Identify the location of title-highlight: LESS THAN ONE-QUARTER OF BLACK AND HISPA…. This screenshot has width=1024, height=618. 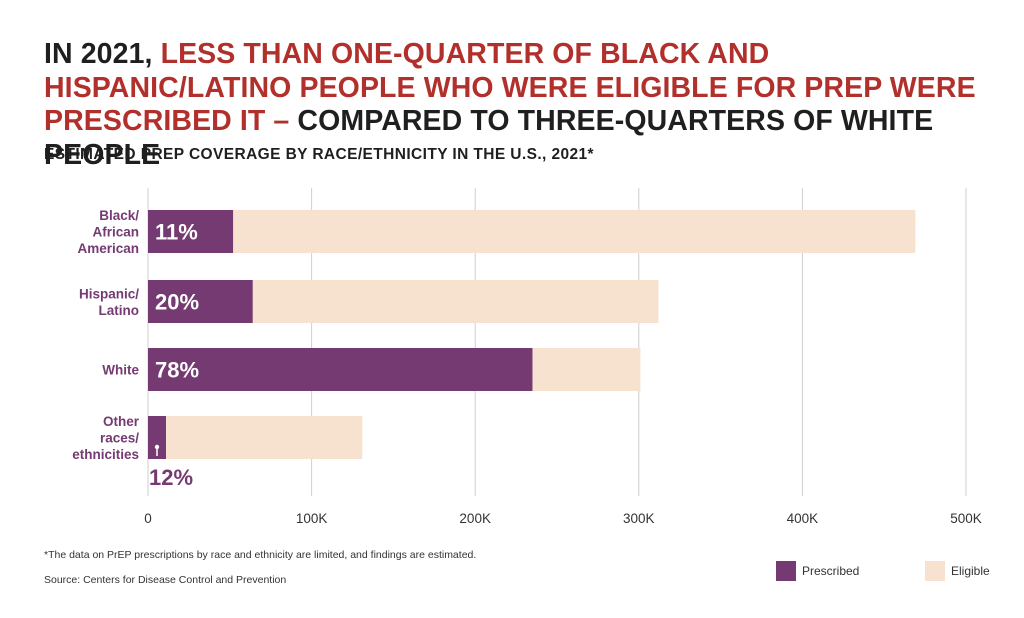
(510, 87).